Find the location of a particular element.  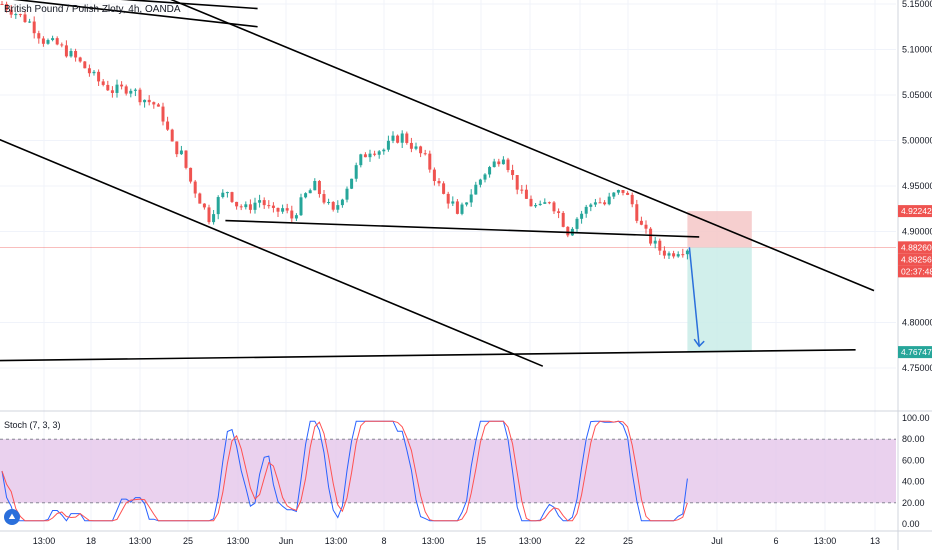

time-tick-label: 15 is located at coordinates (481, 541).